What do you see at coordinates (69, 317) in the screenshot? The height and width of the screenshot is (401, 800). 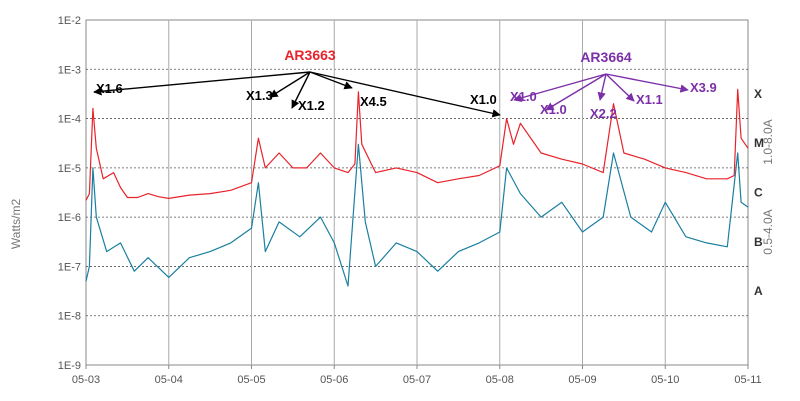 I see `y-tick-label: 1E-8` at bounding box center [69, 317].